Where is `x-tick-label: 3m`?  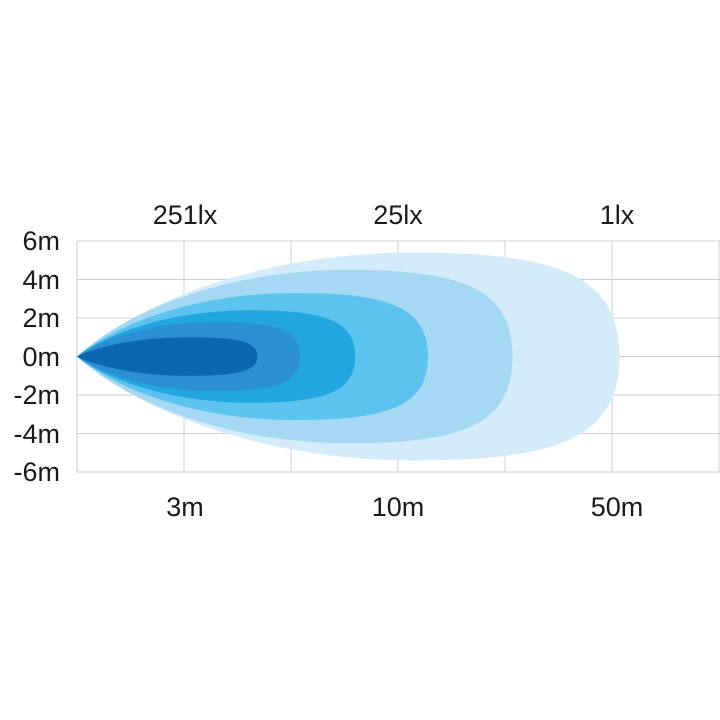 x-tick-label: 3m is located at coordinates (185, 507).